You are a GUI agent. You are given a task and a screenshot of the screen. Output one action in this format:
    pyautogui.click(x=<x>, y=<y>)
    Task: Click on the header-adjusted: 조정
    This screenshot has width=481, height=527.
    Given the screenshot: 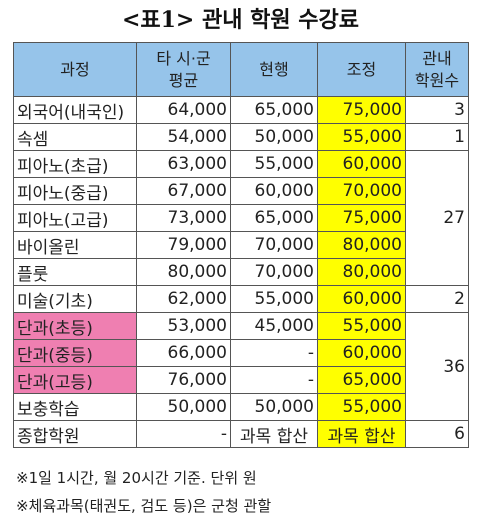 What is the action you would take?
    pyautogui.click(x=361, y=69)
    